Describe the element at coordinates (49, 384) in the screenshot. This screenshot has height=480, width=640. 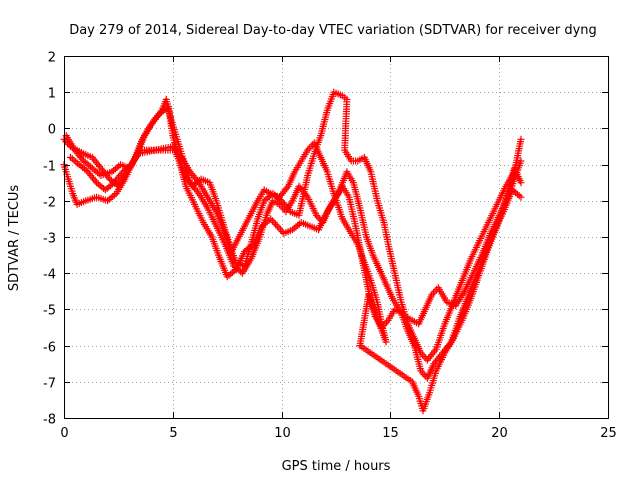
I see `y-tick-label: -7` at that location.